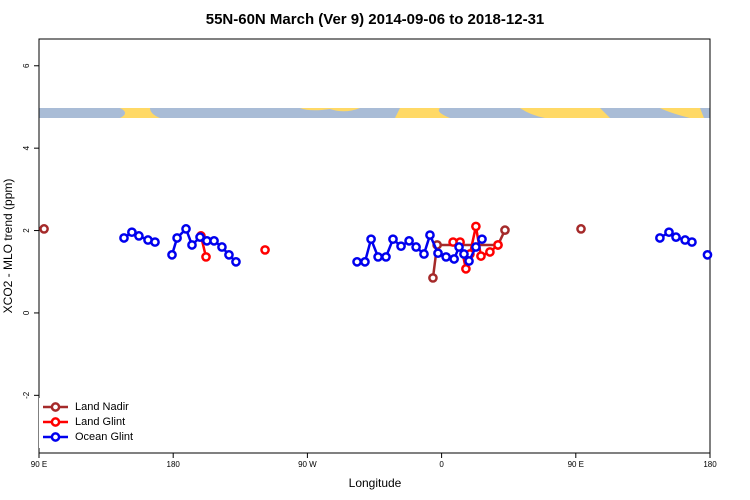 The height and width of the screenshot is (500, 750). I want to click on legend-label: Land Glint, so click(100, 422).